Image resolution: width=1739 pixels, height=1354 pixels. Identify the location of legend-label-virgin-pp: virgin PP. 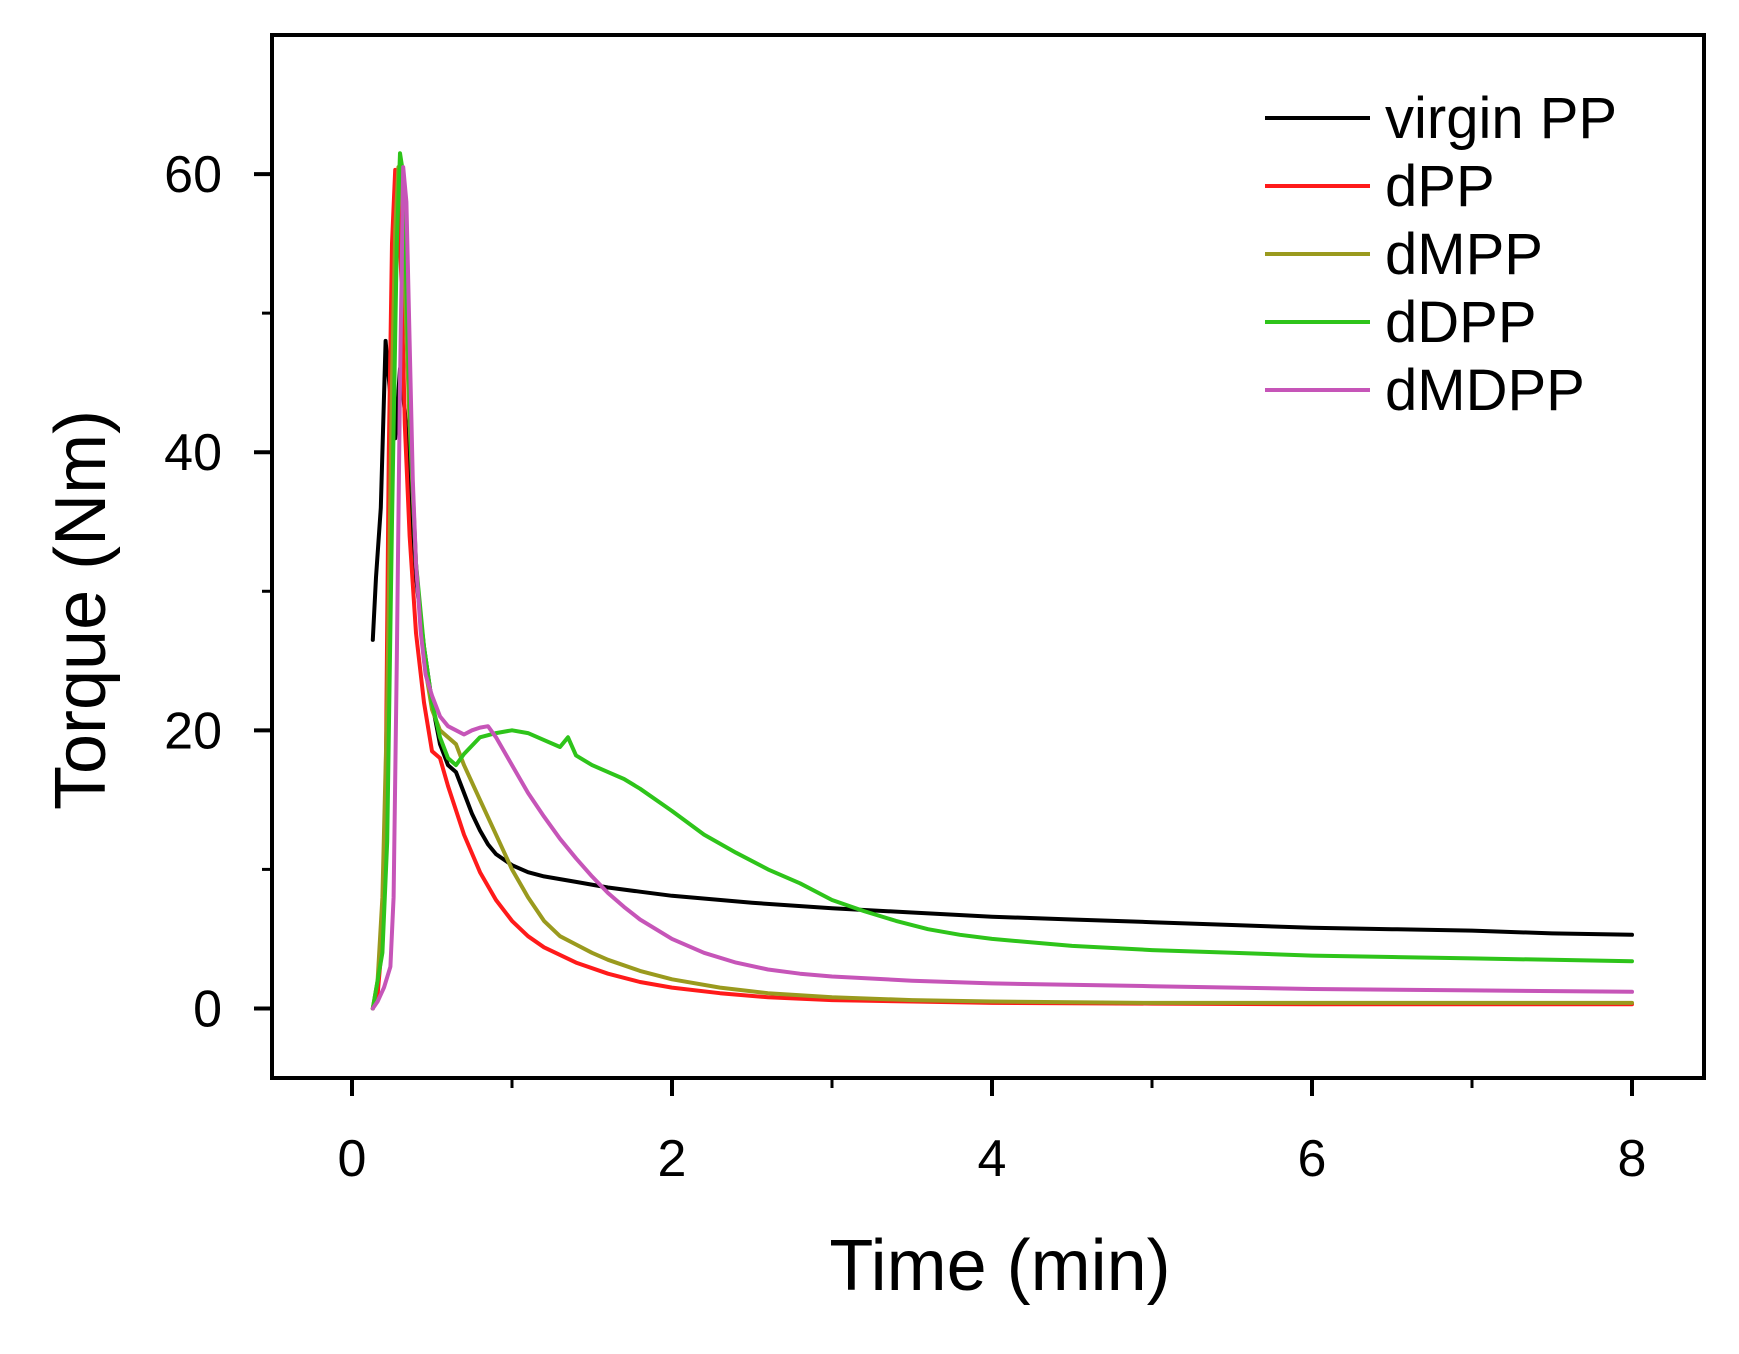
(1501, 118).